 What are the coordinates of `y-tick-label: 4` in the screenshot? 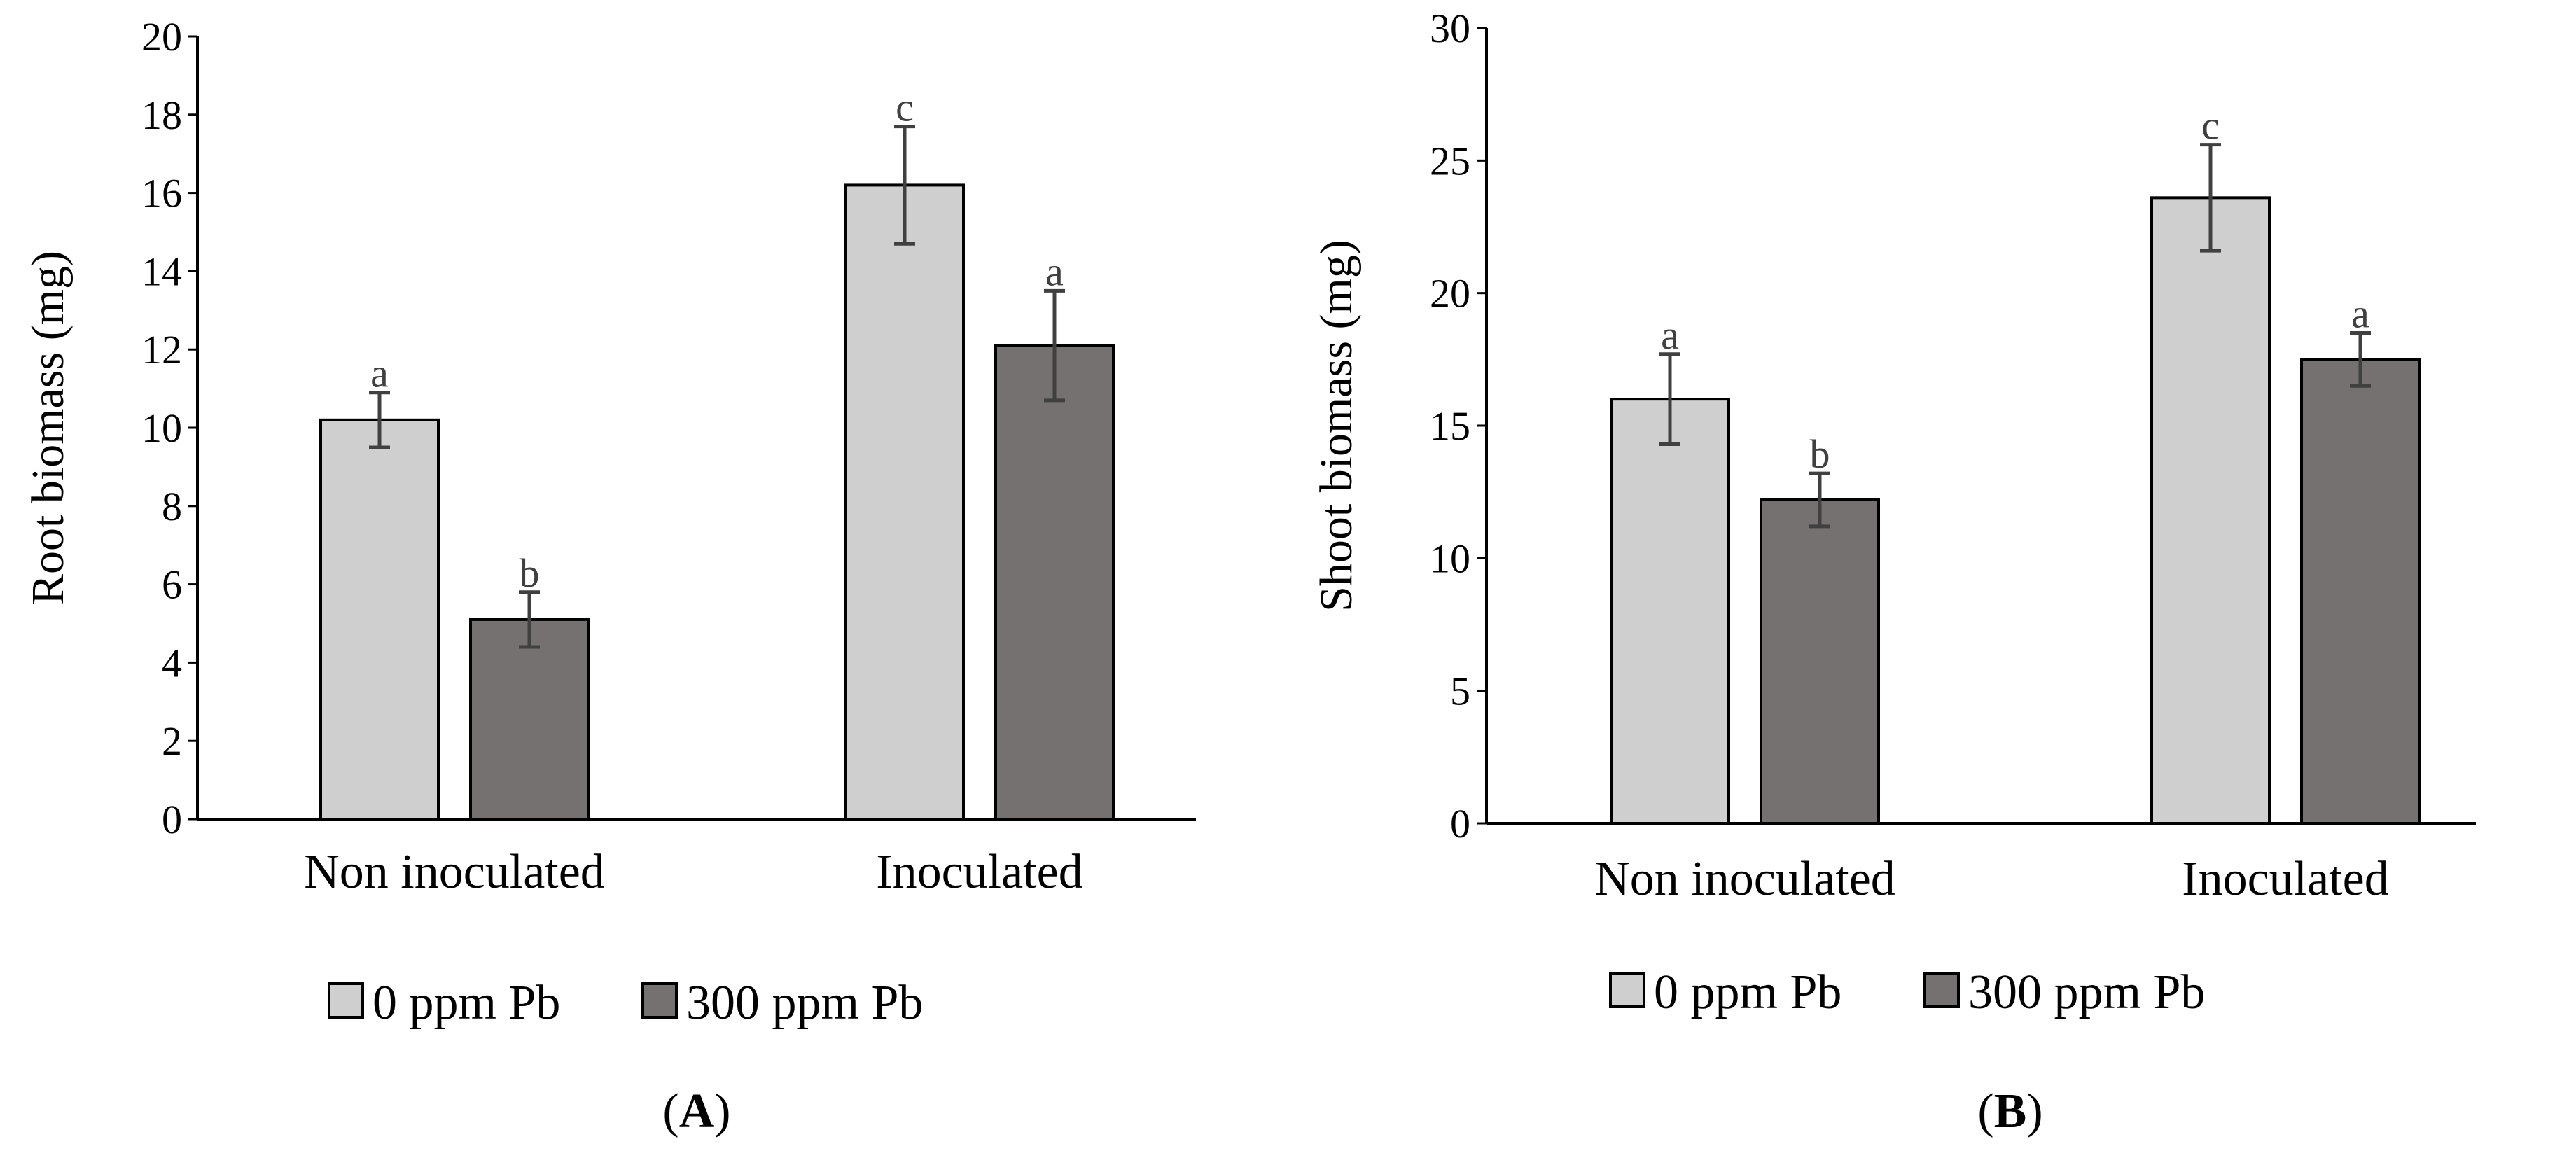 It's located at (172, 662).